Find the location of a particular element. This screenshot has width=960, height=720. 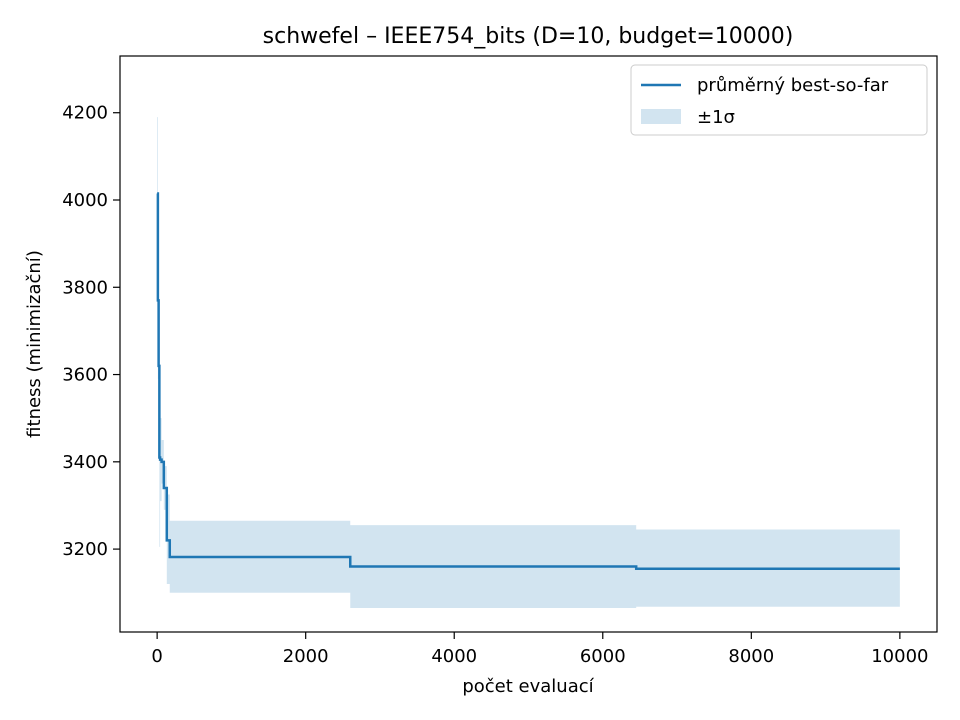

x-tick-label: 10000 is located at coordinates (899, 656).